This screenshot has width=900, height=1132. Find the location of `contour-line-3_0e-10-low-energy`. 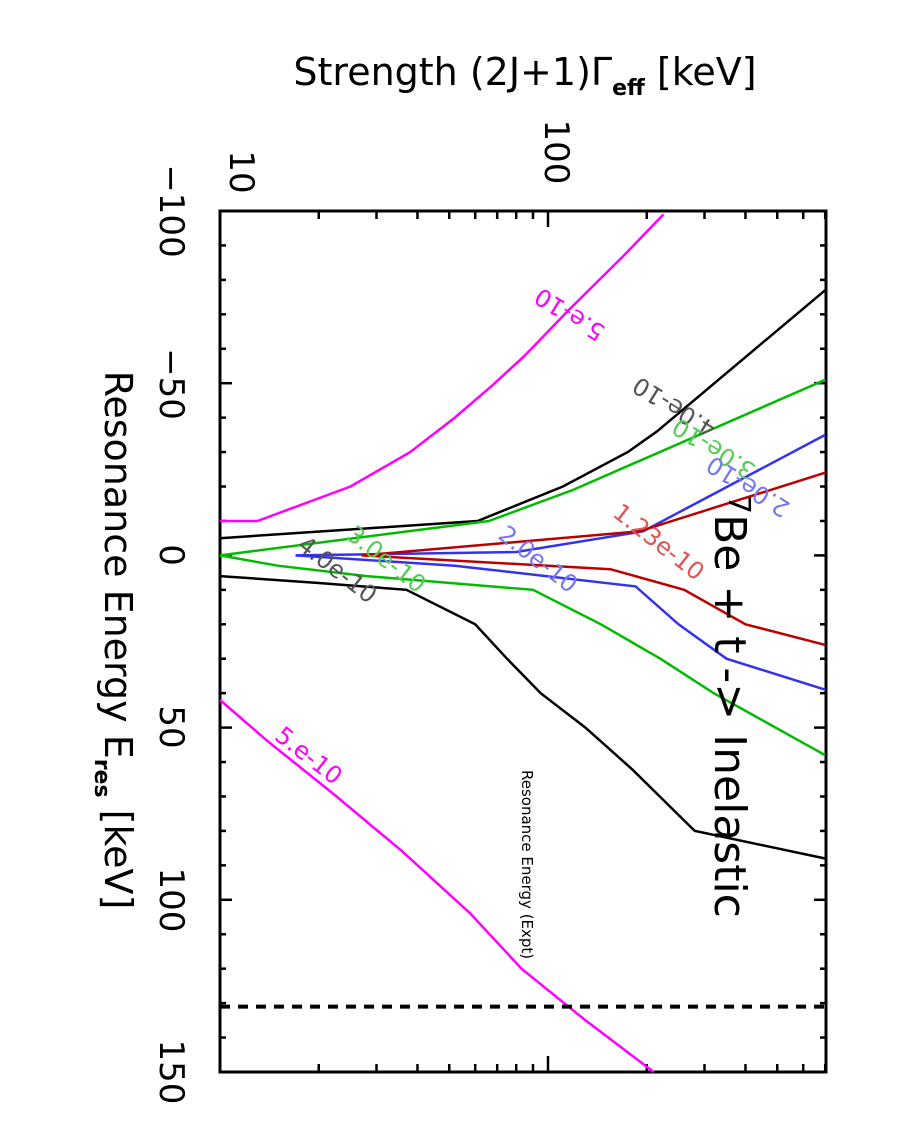

contour-line-3_0e-10-low-energy is located at coordinates (522, 467).